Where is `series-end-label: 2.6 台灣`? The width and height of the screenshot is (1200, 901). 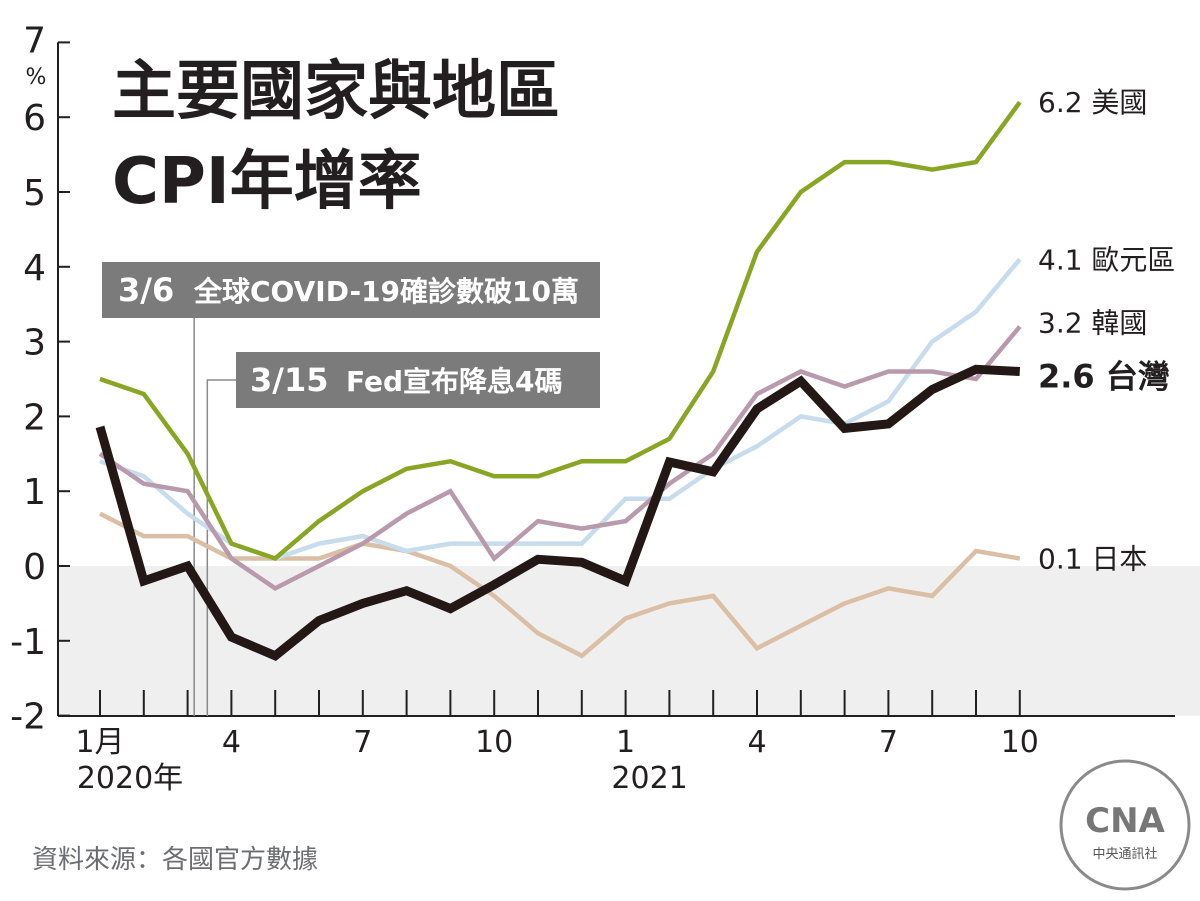
series-end-label: 2.6 台灣 is located at coordinates (1104, 377).